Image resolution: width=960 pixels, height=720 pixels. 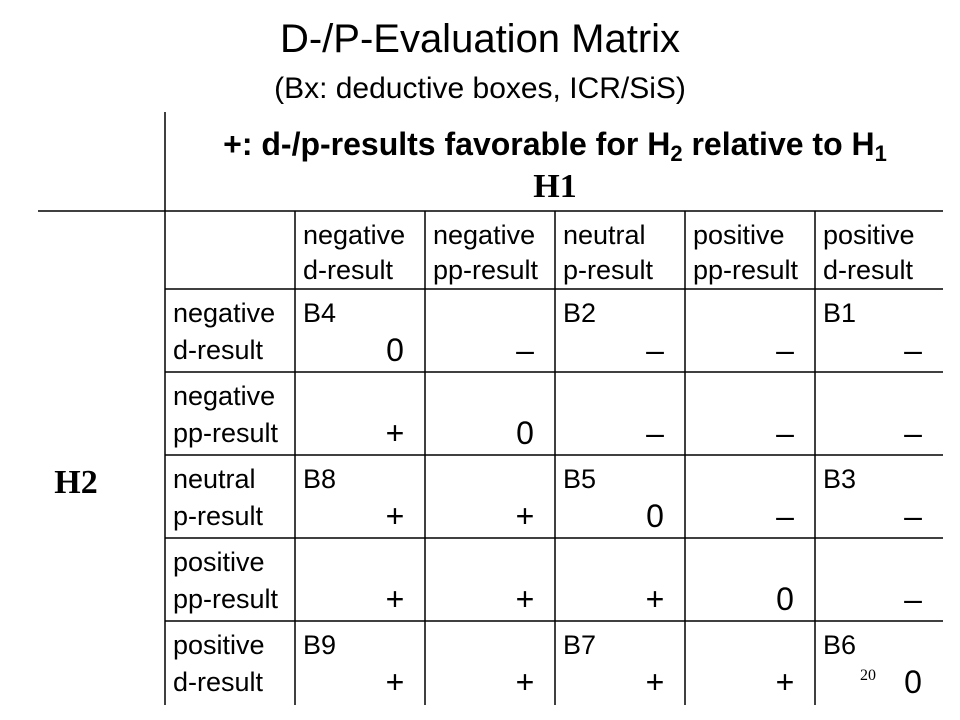 I want to click on box-label: B3, so click(x=839, y=479).